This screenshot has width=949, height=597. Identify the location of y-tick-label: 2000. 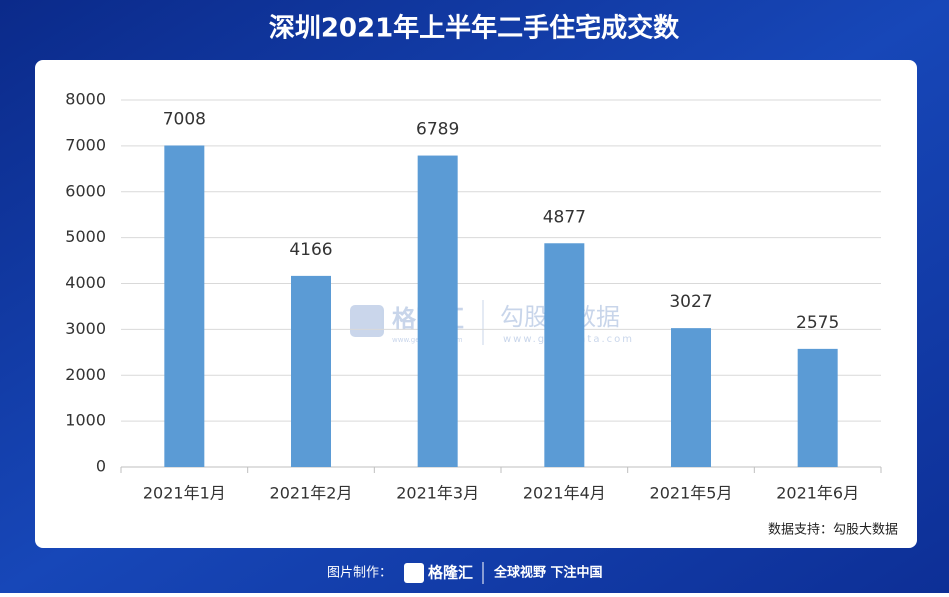
(85, 374).